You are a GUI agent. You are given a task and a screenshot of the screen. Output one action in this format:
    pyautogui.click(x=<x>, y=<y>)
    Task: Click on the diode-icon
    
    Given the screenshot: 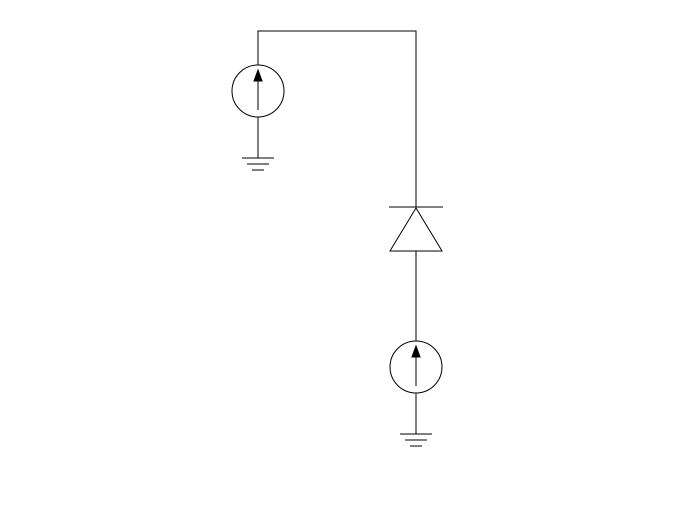 What is the action you would take?
    pyautogui.click(x=416, y=229)
    